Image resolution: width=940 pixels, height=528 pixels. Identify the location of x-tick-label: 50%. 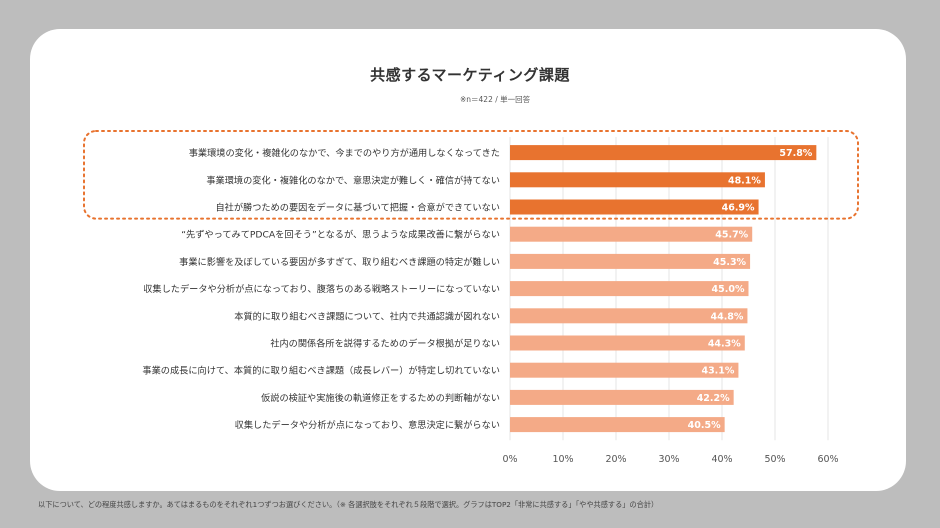
(774, 459).